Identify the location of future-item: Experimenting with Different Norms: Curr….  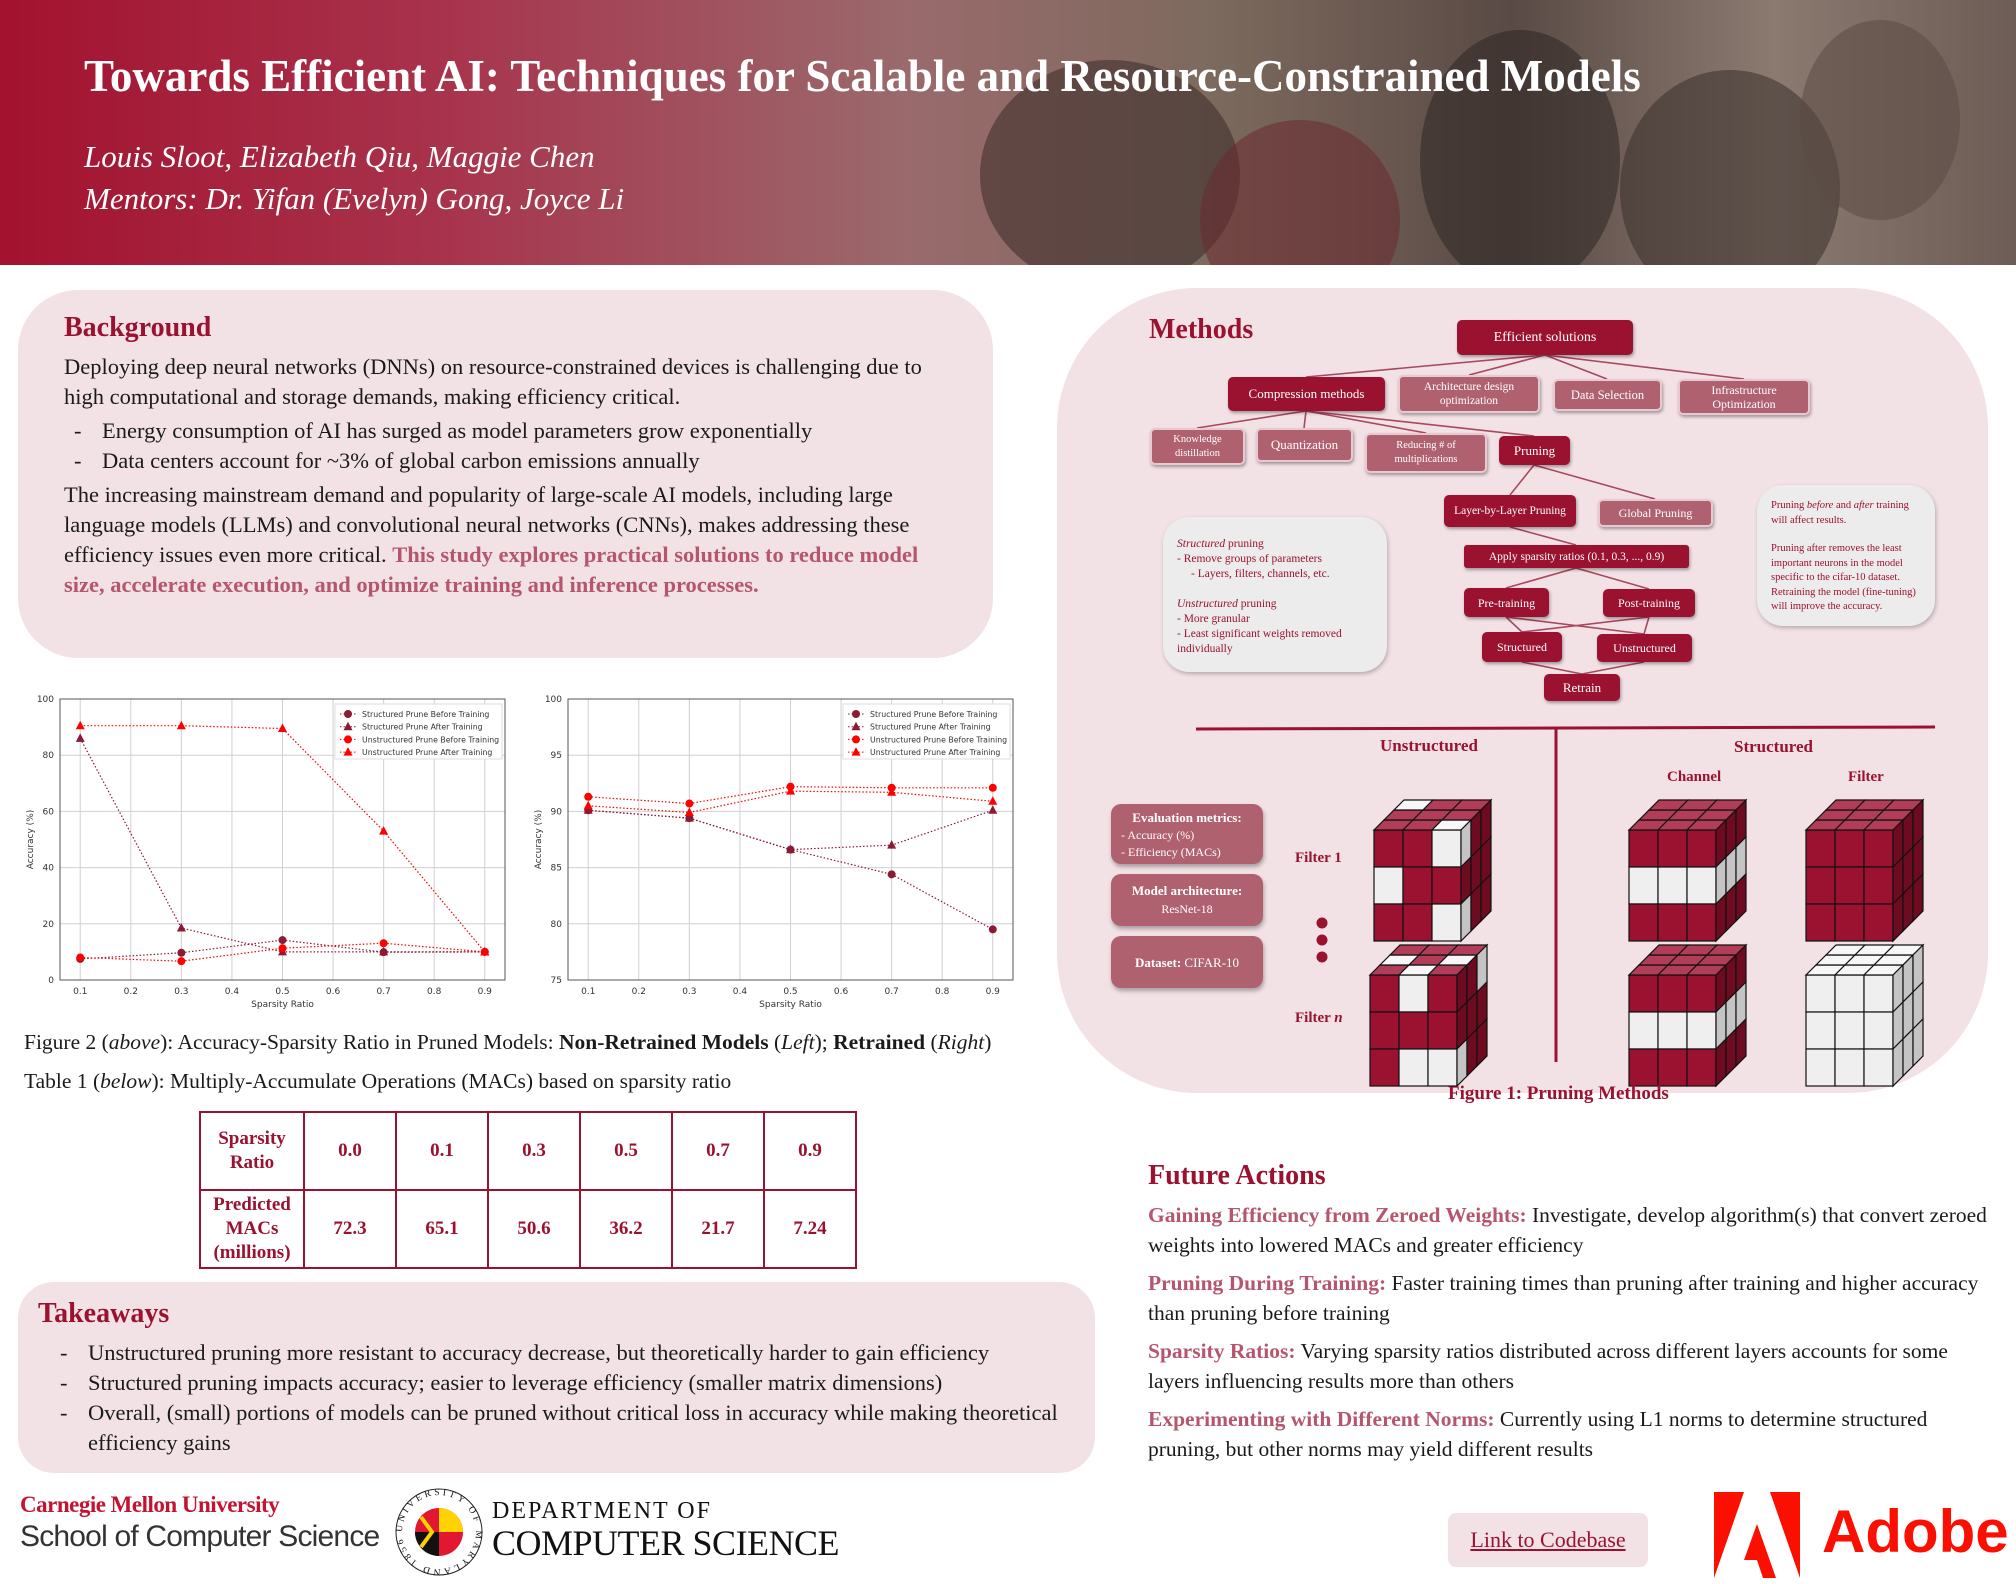
(1538, 1434).